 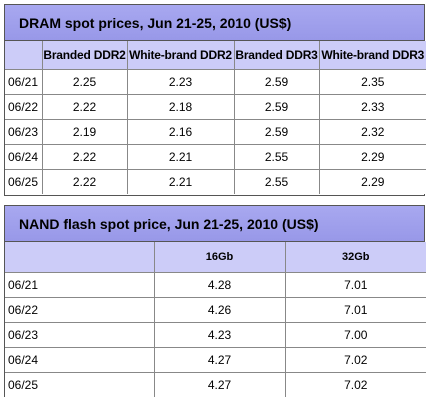 I want to click on column-header: Branded DDR2, so click(x=84, y=55).